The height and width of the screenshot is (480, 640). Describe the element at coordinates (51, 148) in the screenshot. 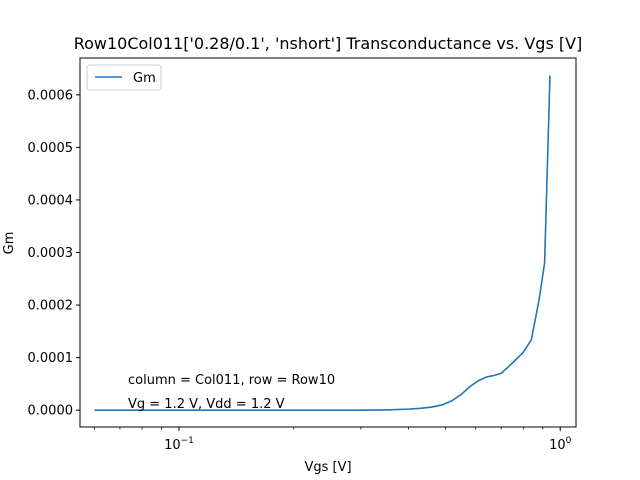

I see `y-tick-label: 0.0005` at that location.